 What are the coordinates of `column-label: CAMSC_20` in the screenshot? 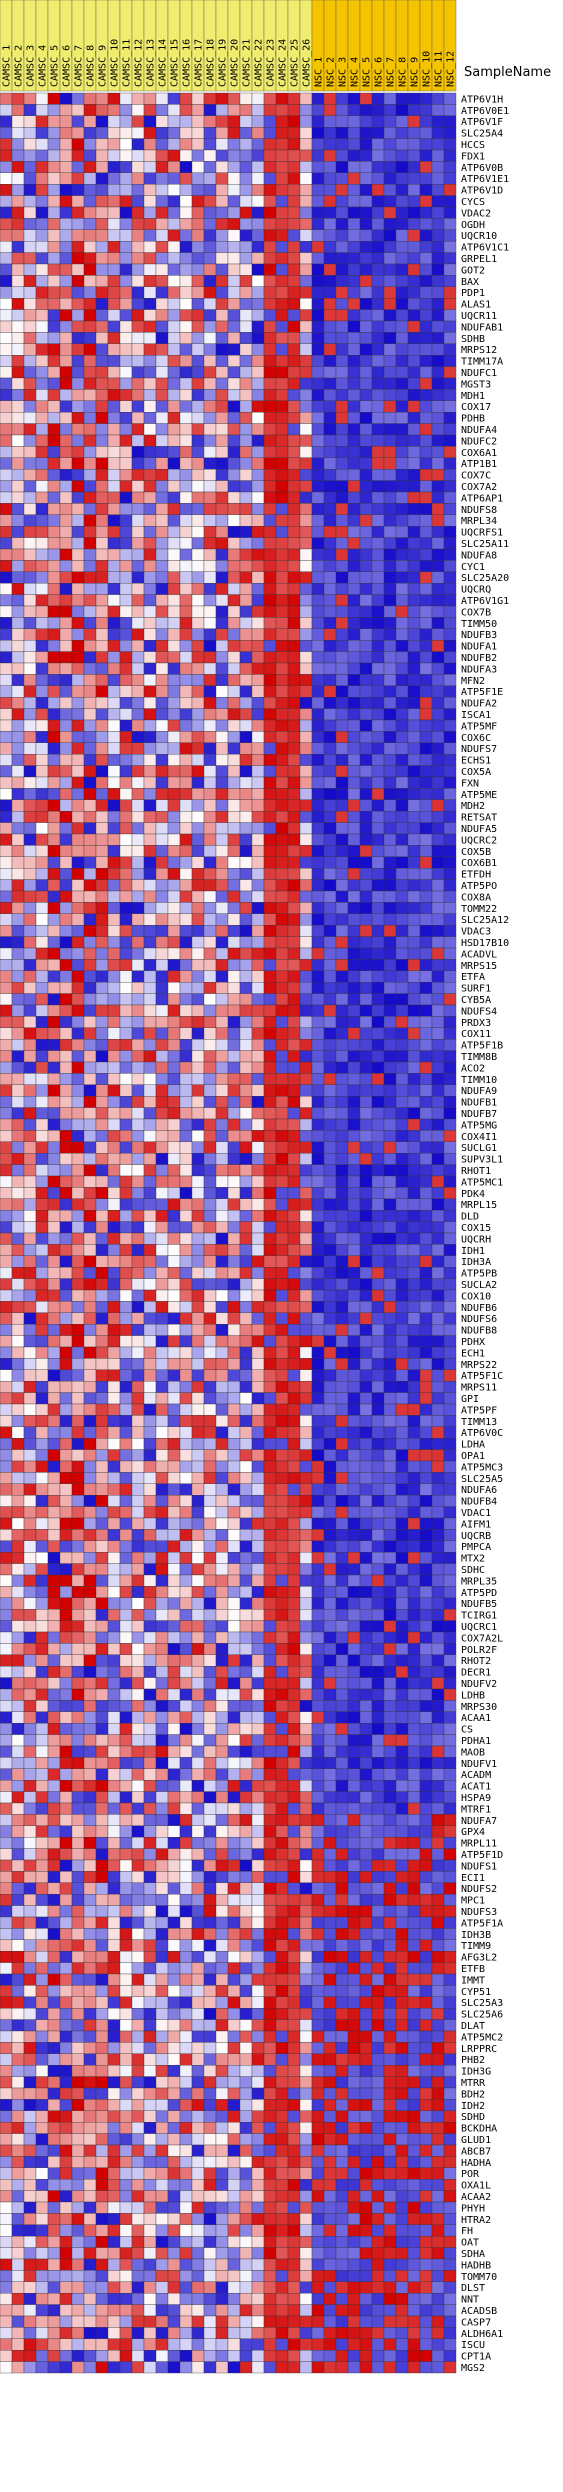 It's located at (235, 63).